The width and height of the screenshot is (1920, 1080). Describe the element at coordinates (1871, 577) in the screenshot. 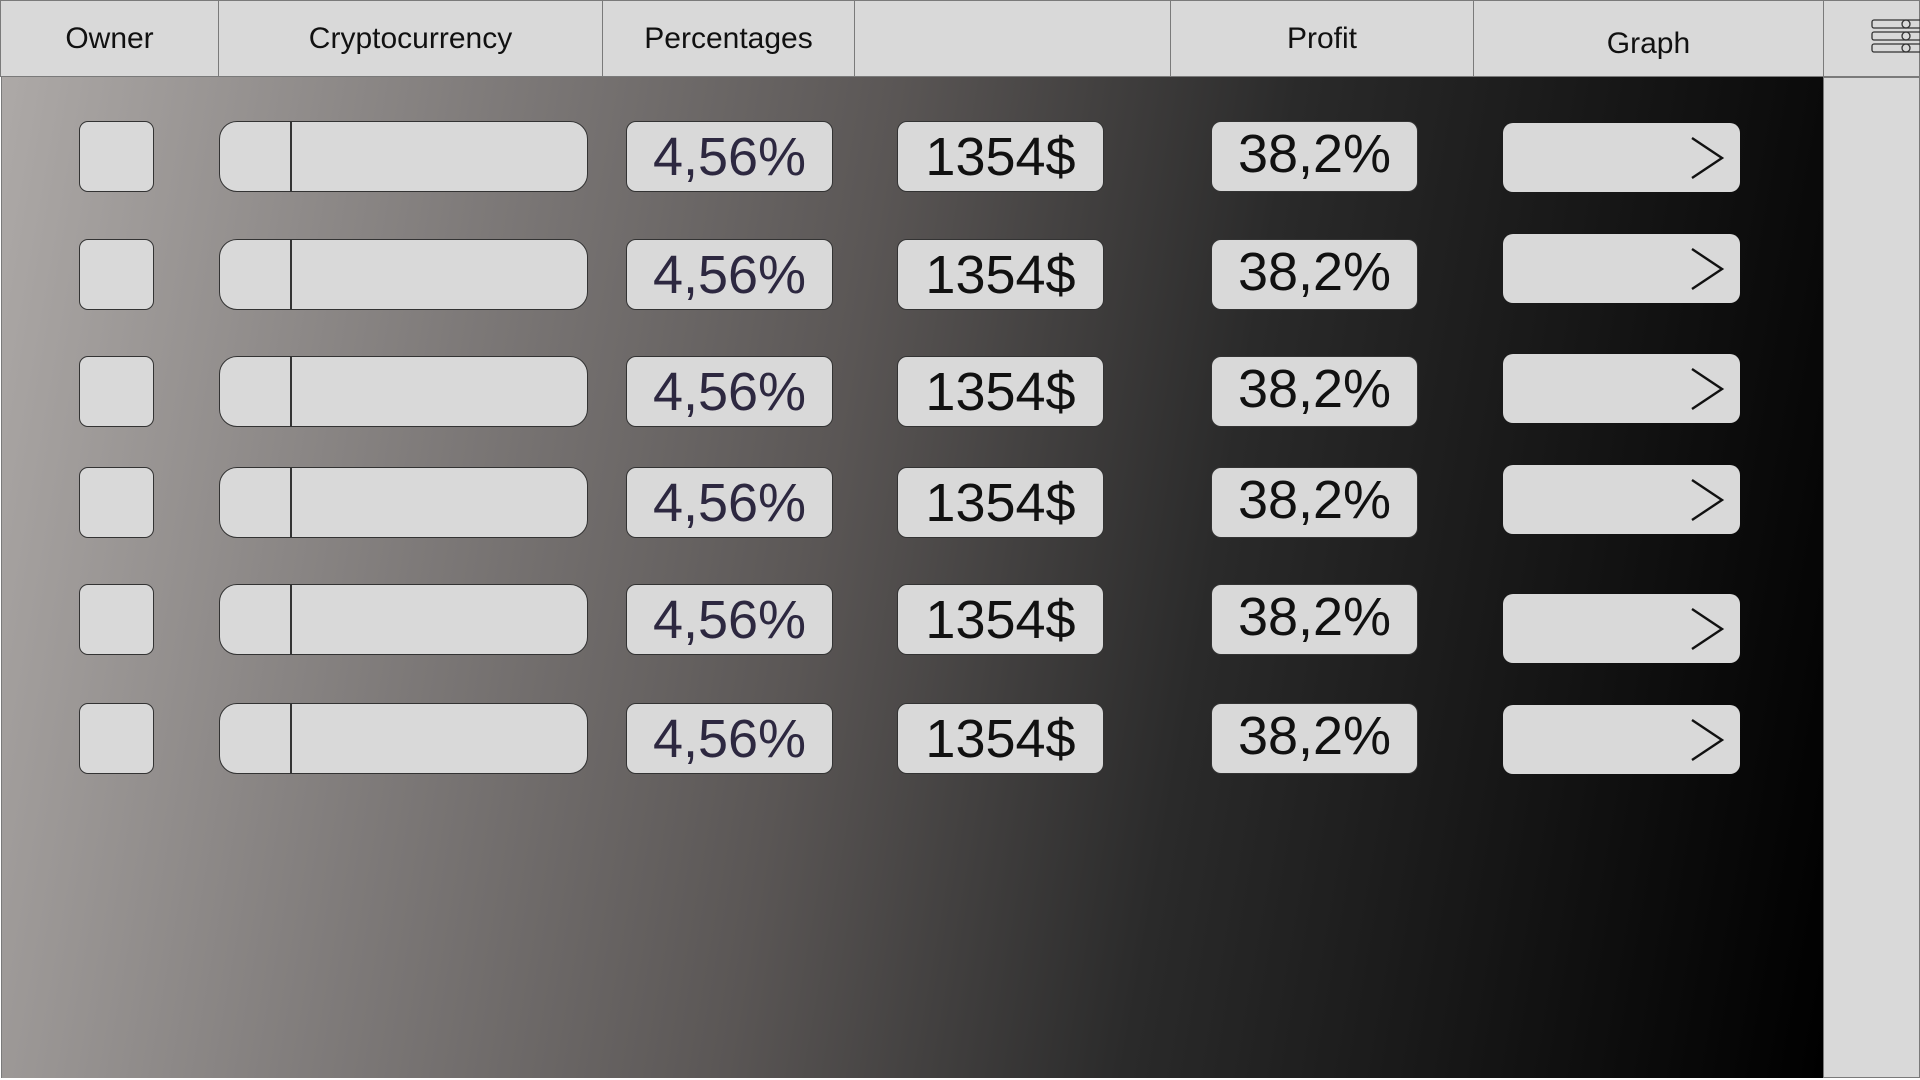

I see `sidebar` at that location.